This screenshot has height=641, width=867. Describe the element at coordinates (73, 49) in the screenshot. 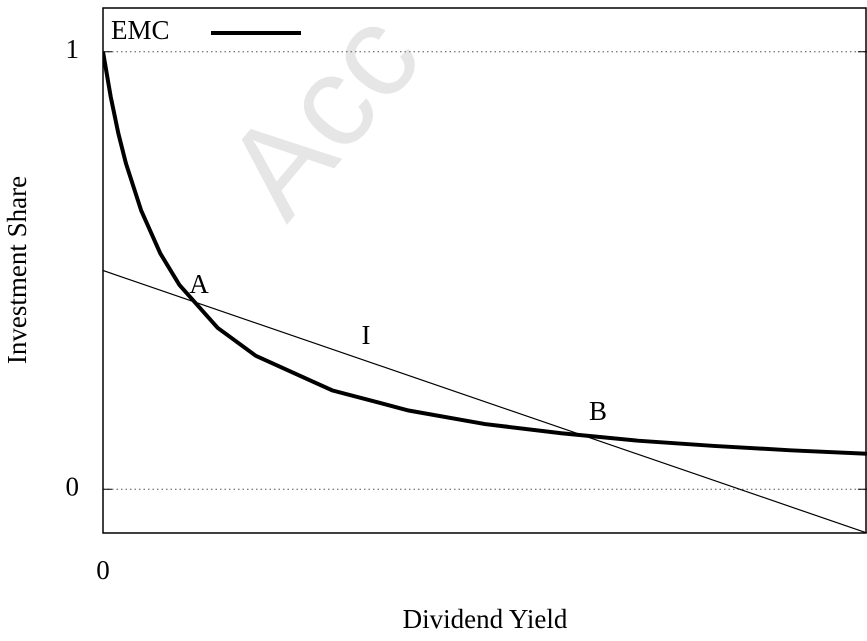

I see `y-tick-label: 1` at that location.